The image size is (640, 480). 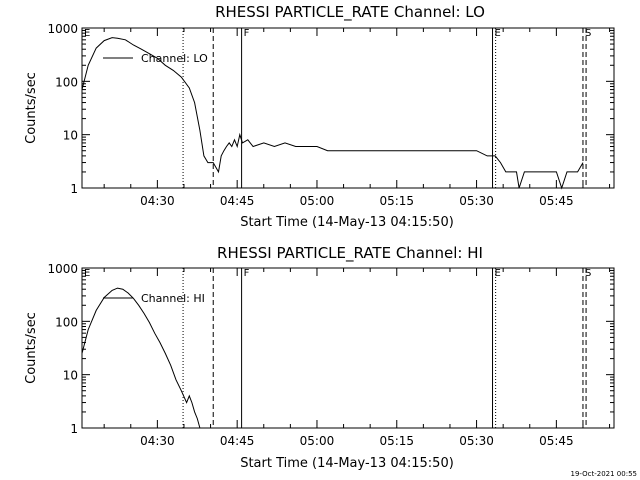 What do you see at coordinates (141, 358) in the screenshot?
I see `series-line-hi` at bounding box center [141, 358].